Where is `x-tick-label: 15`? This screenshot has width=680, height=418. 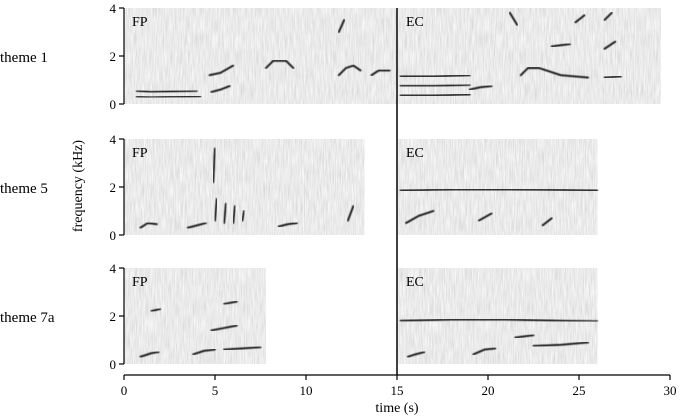
x-tick-label: 15 is located at coordinates (397, 390).